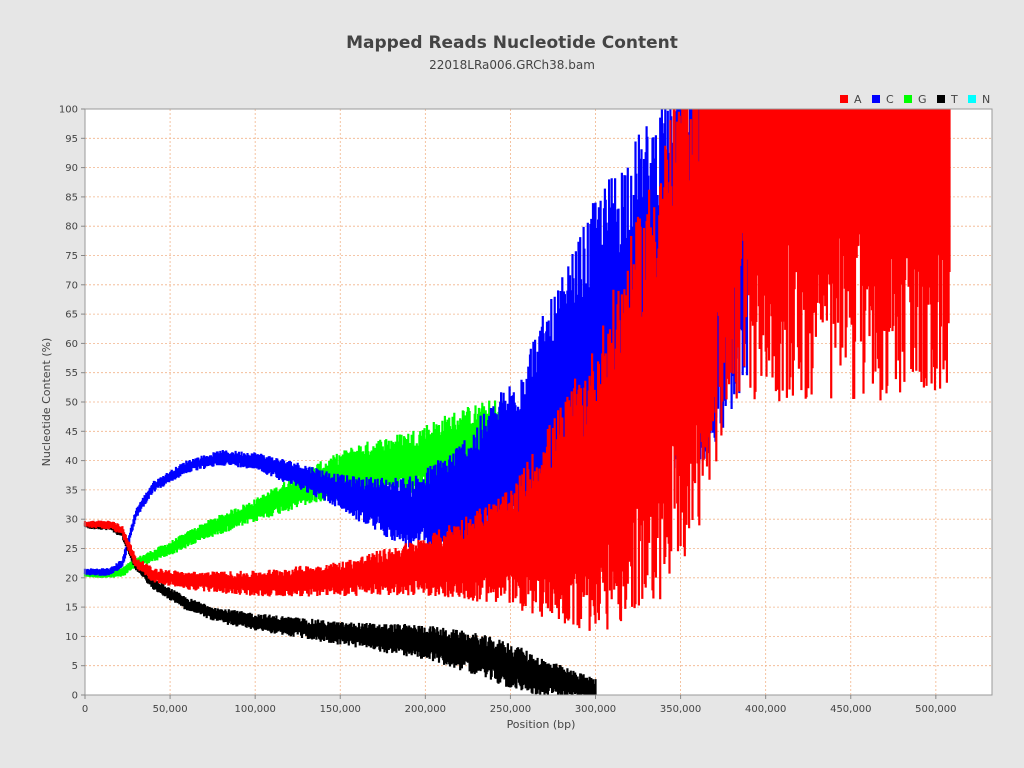 Image resolution: width=1024 pixels, height=768 pixels. I want to click on legend-swatch-c, so click(876, 99).